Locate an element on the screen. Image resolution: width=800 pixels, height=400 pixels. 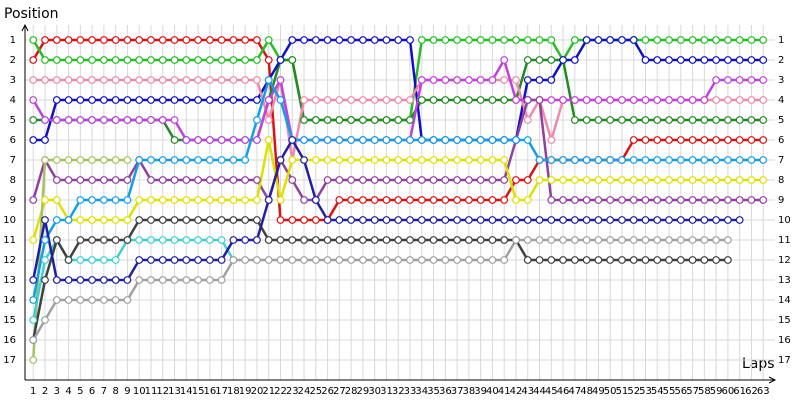
y-tick-label: 8 is located at coordinates (13, 180).